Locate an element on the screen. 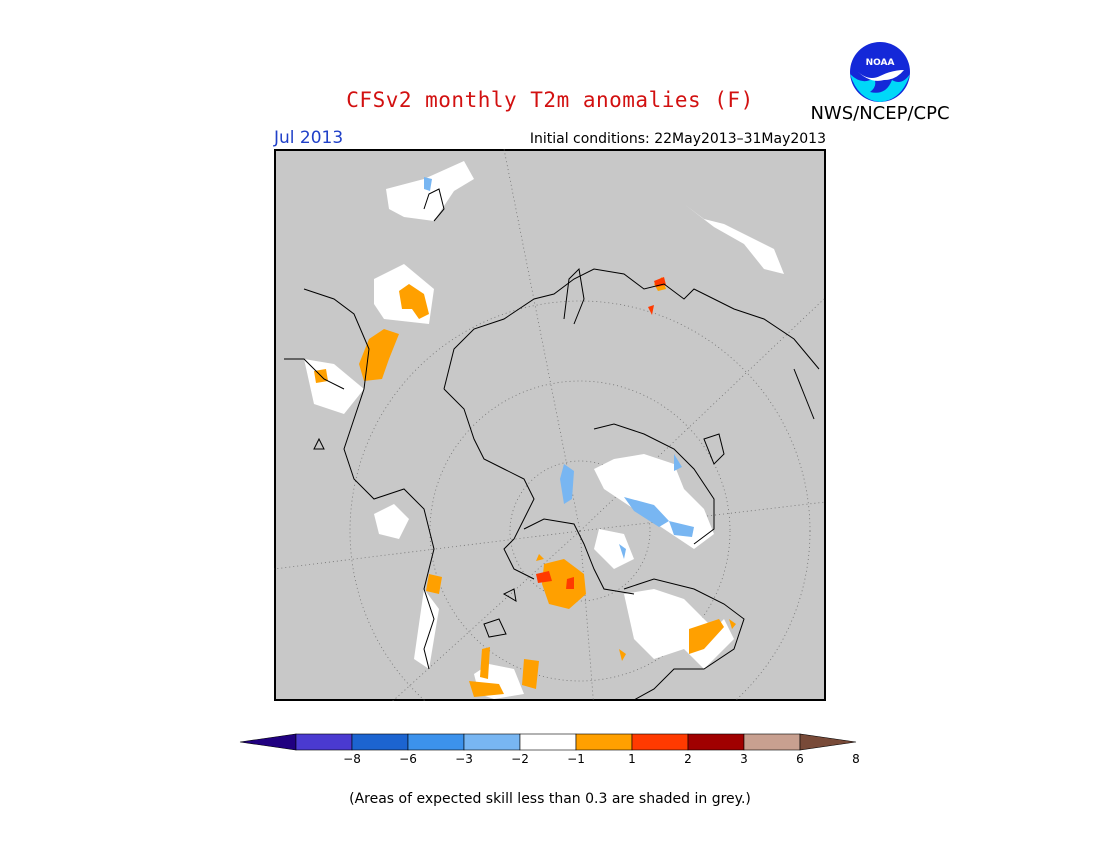 The image size is (1100, 850). logo-text: NOAA is located at coordinates (880, 63).